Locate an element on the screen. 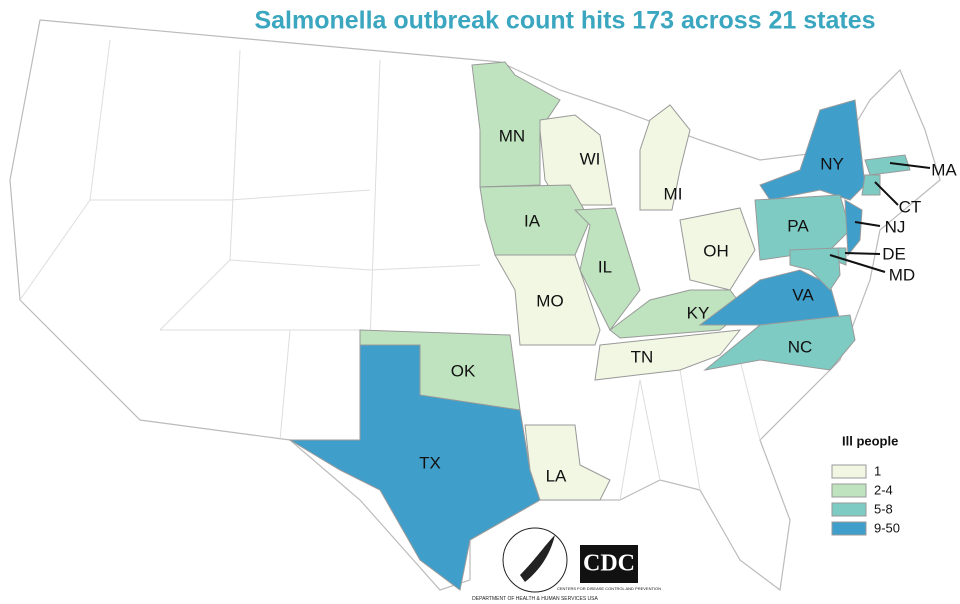 This screenshot has height=604, width=960. state-label: TN is located at coordinates (642, 356).